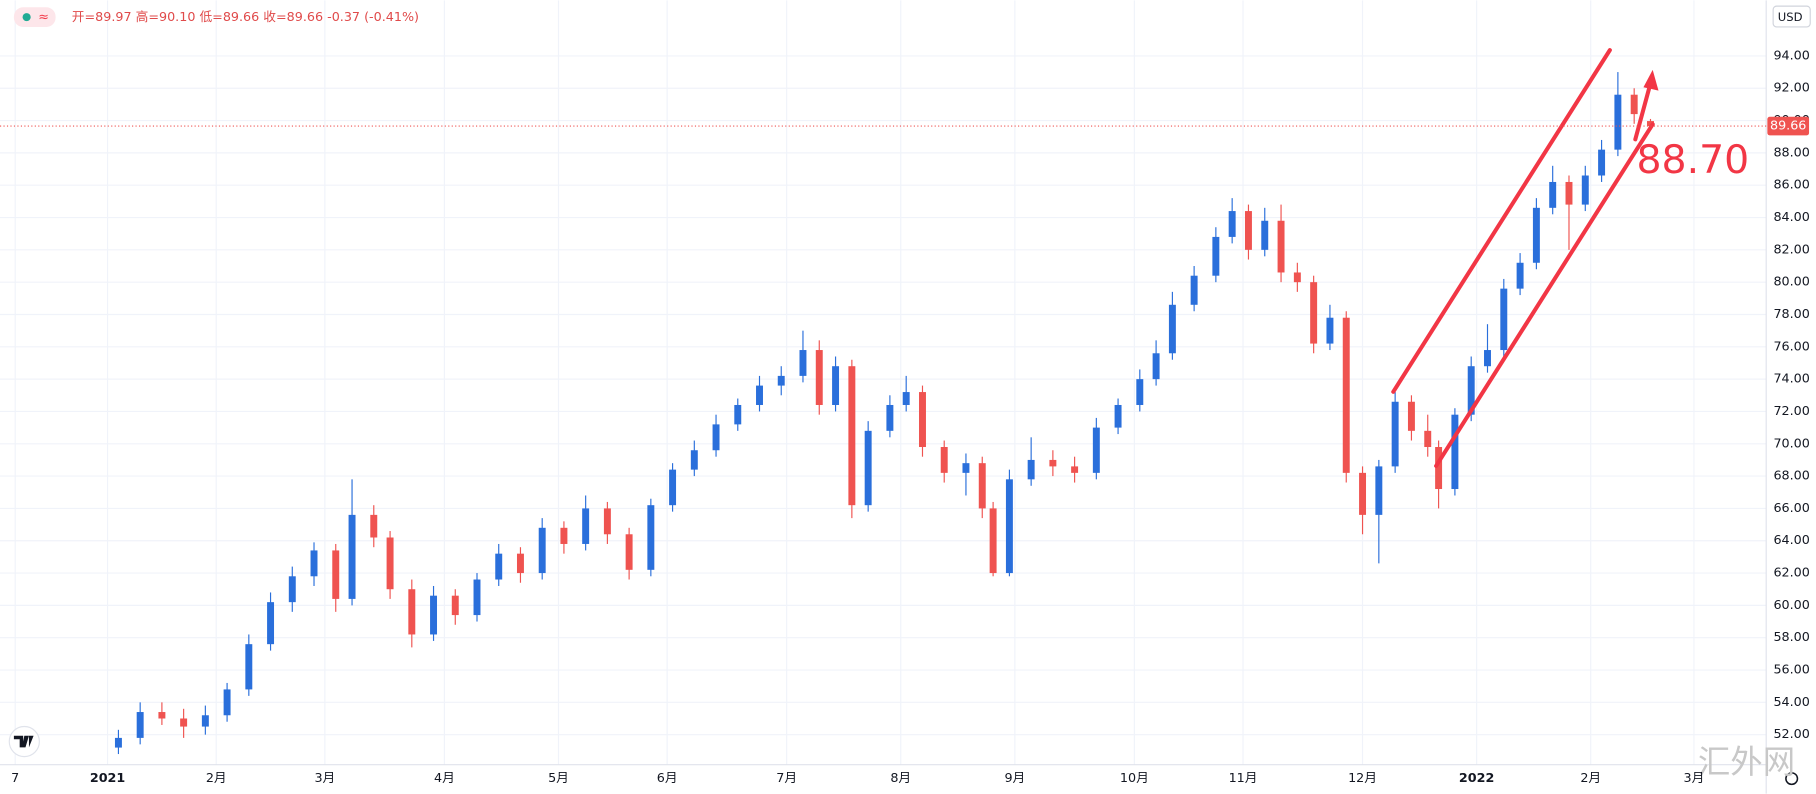 The width and height of the screenshot is (1816, 794). Describe the element at coordinates (1791, 573) in the screenshot. I see `y-tick-label: 62.00` at that location.